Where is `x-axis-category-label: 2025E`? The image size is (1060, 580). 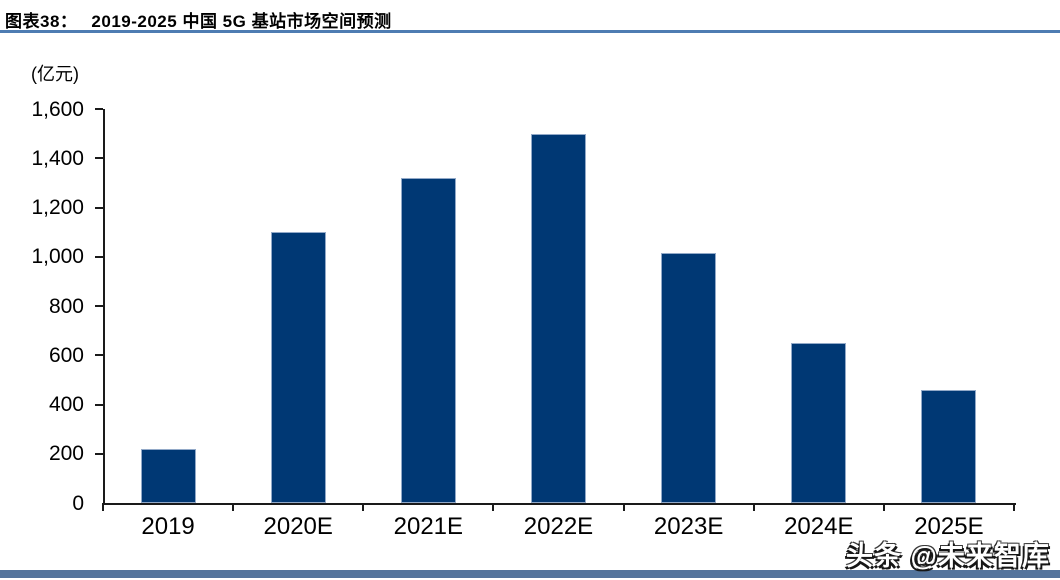 x-axis-category-label: 2025E is located at coordinates (949, 526).